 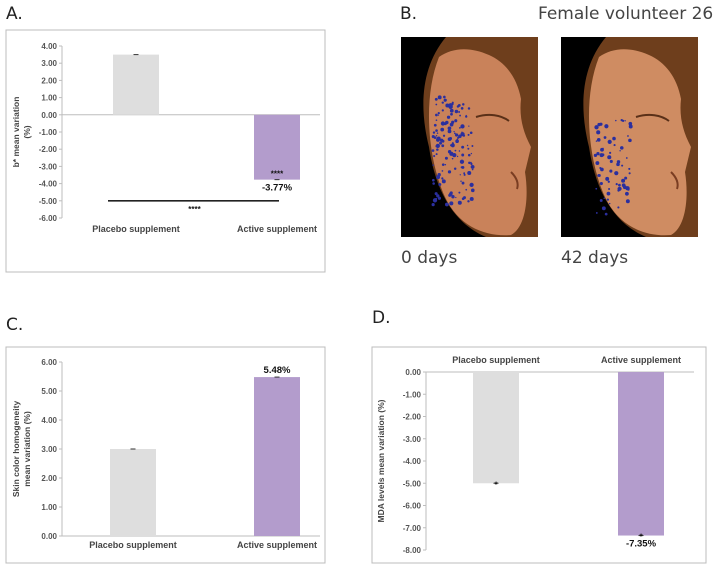 What do you see at coordinates (381, 460) in the screenshot?
I see `y-axis-title: MDA levels mean variation (%)` at bounding box center [381, 460].